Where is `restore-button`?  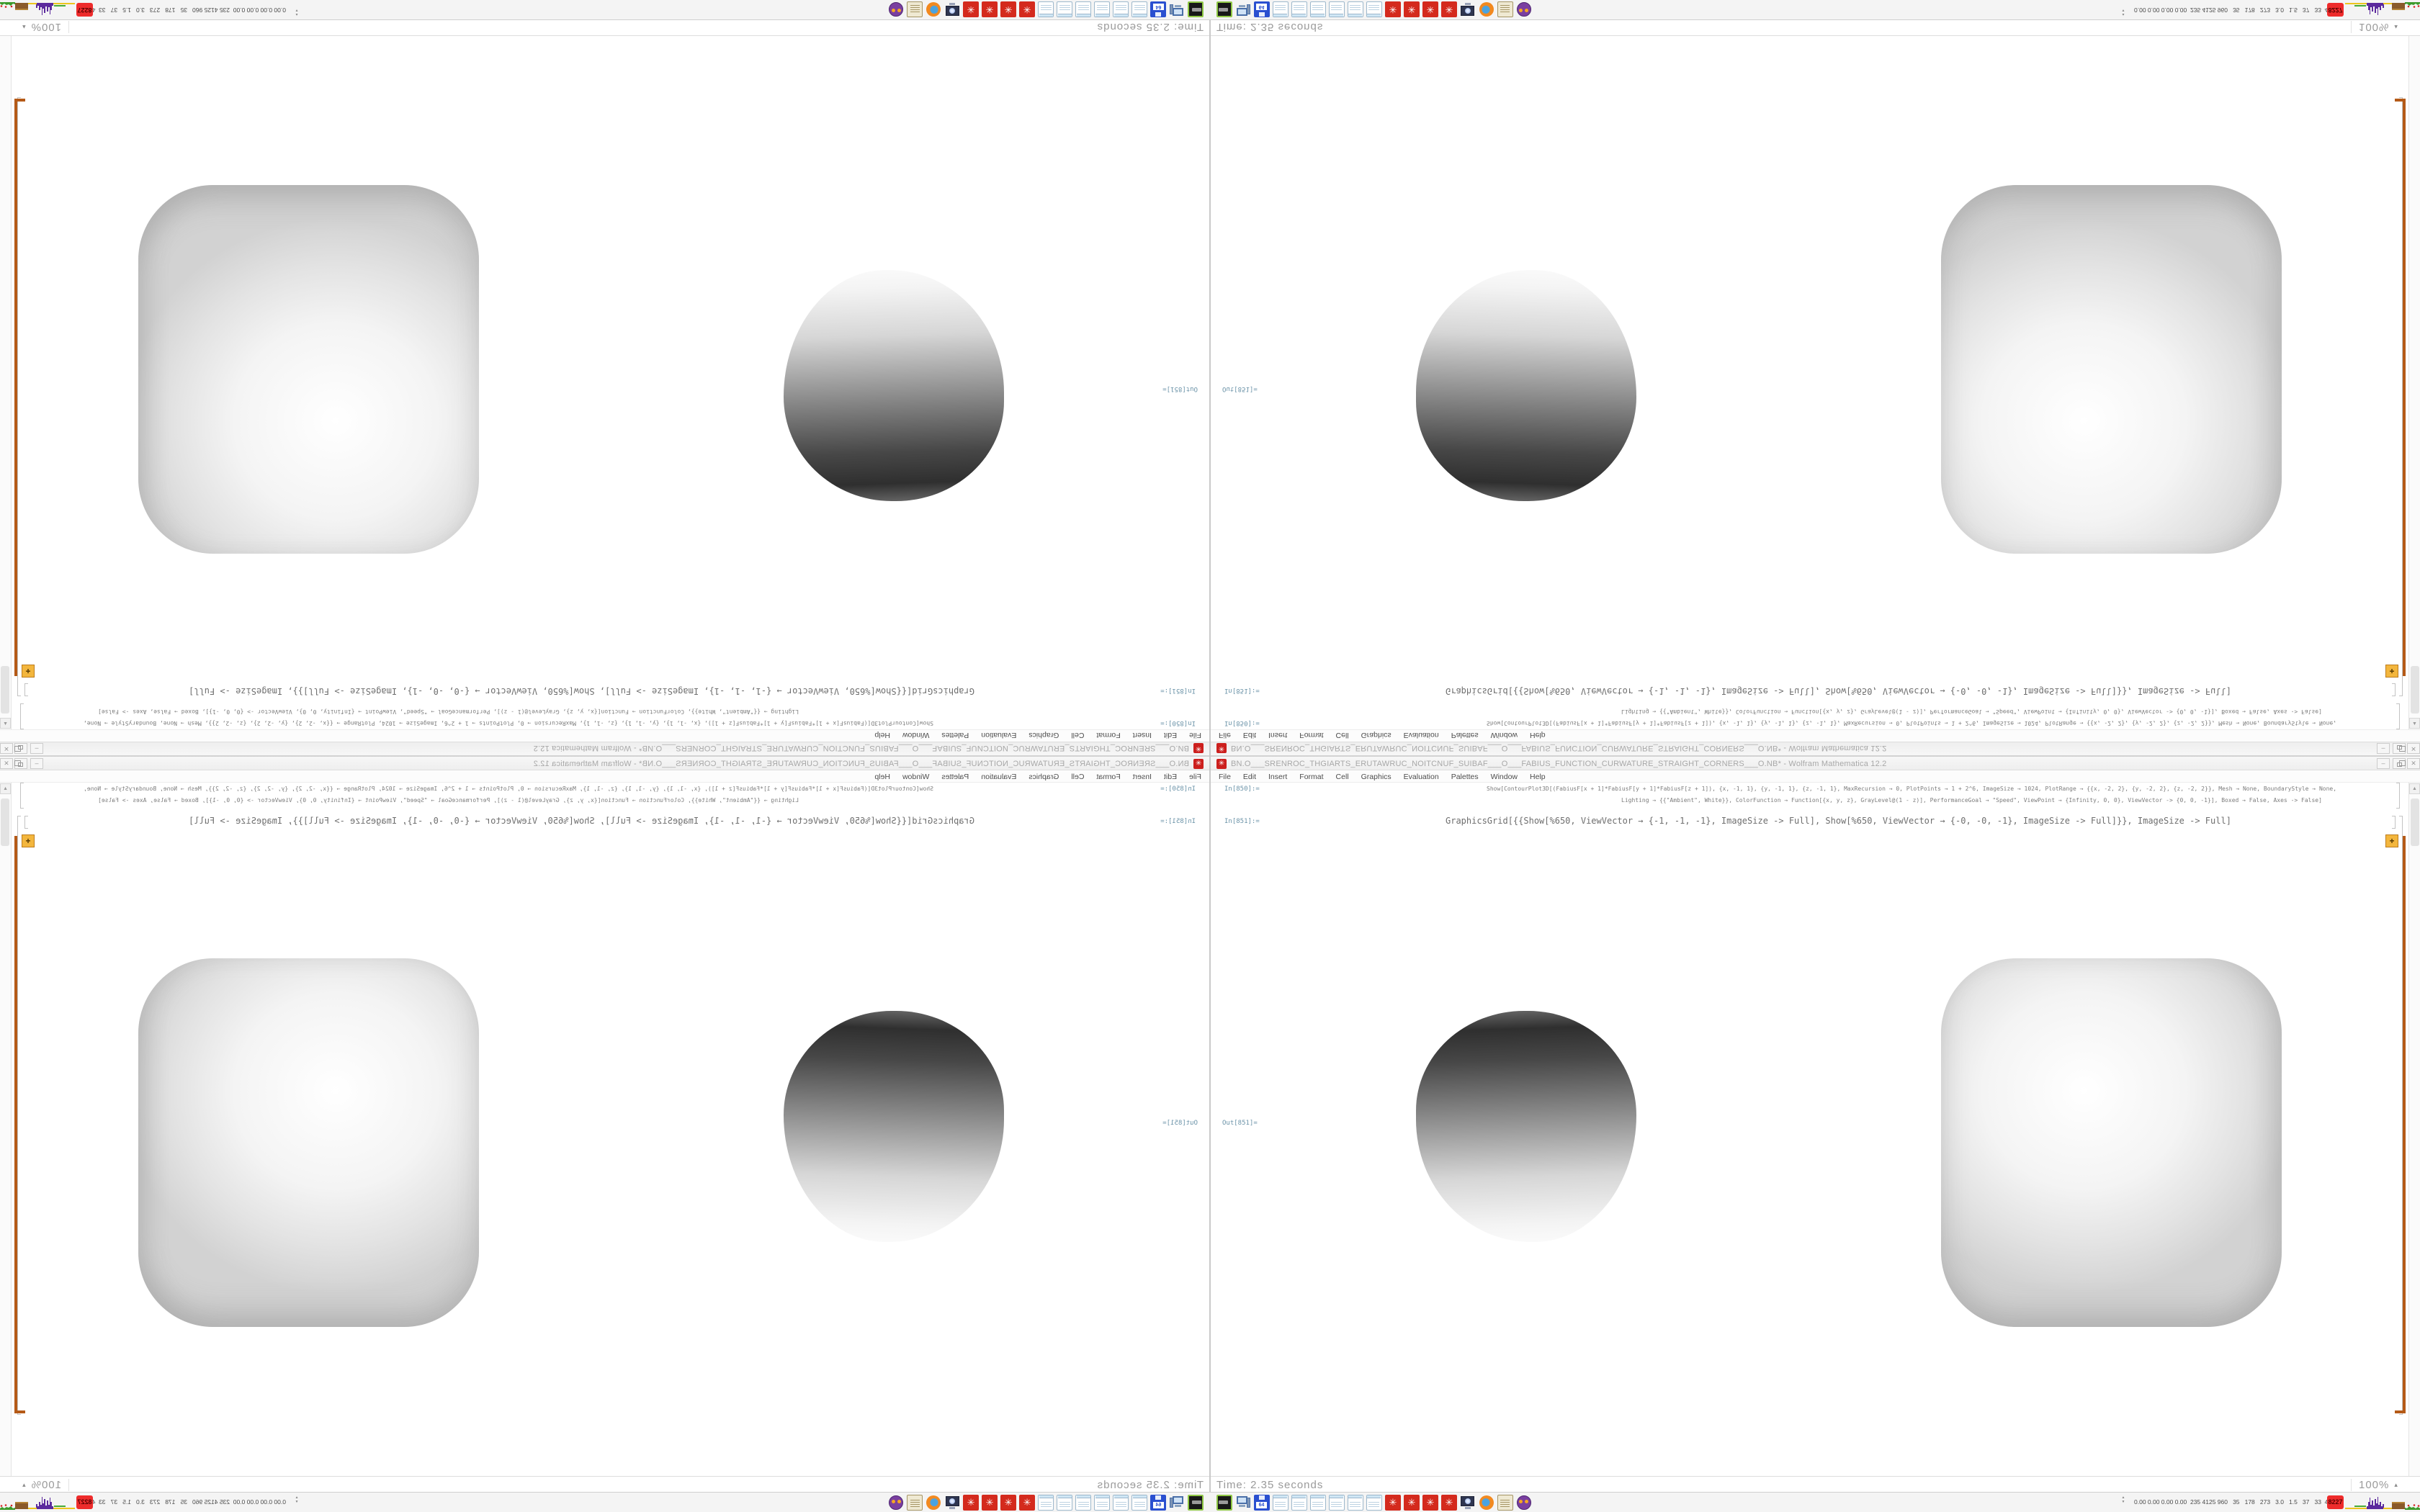 restore-button is located at coordinates (20, 763).